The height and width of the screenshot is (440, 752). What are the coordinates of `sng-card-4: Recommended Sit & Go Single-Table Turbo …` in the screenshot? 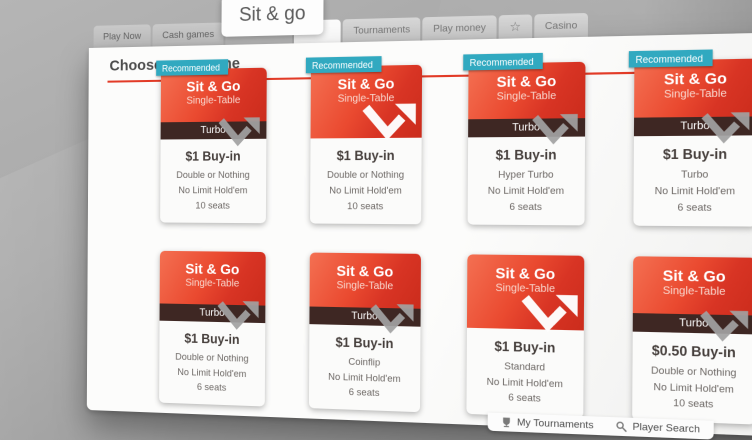 It's located at (690, 138).